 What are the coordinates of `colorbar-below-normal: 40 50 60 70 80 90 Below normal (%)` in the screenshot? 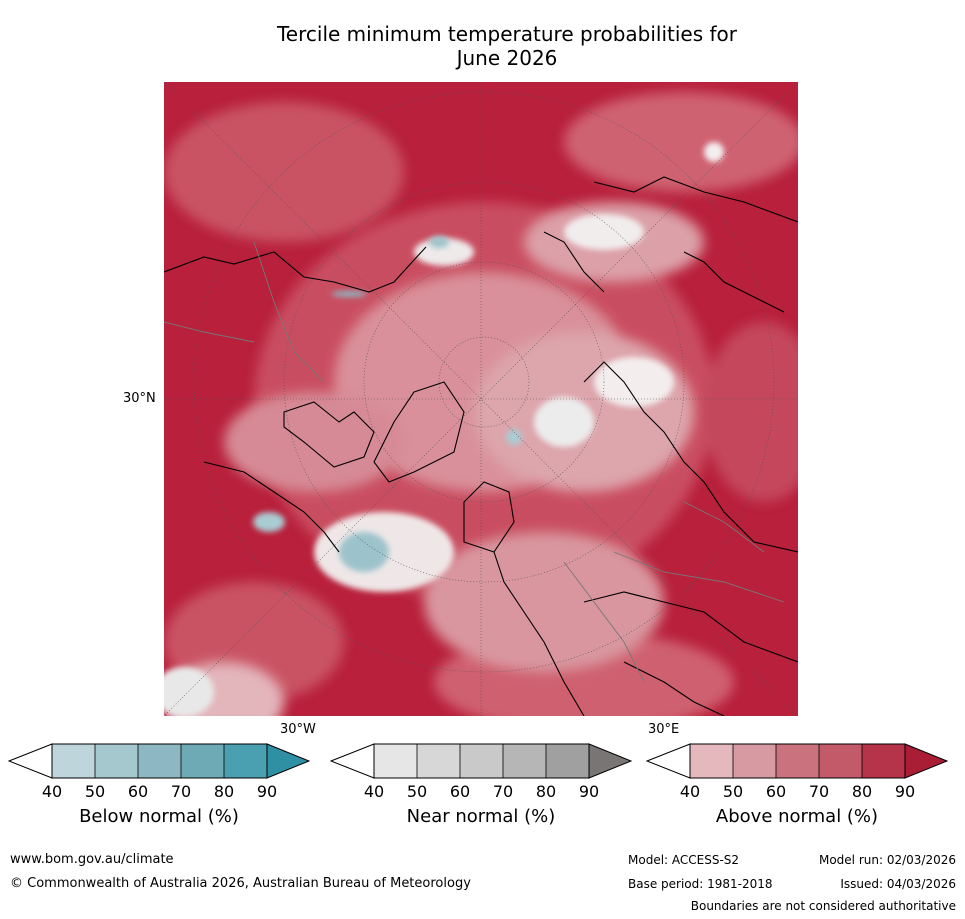 It's located at (159, 784).